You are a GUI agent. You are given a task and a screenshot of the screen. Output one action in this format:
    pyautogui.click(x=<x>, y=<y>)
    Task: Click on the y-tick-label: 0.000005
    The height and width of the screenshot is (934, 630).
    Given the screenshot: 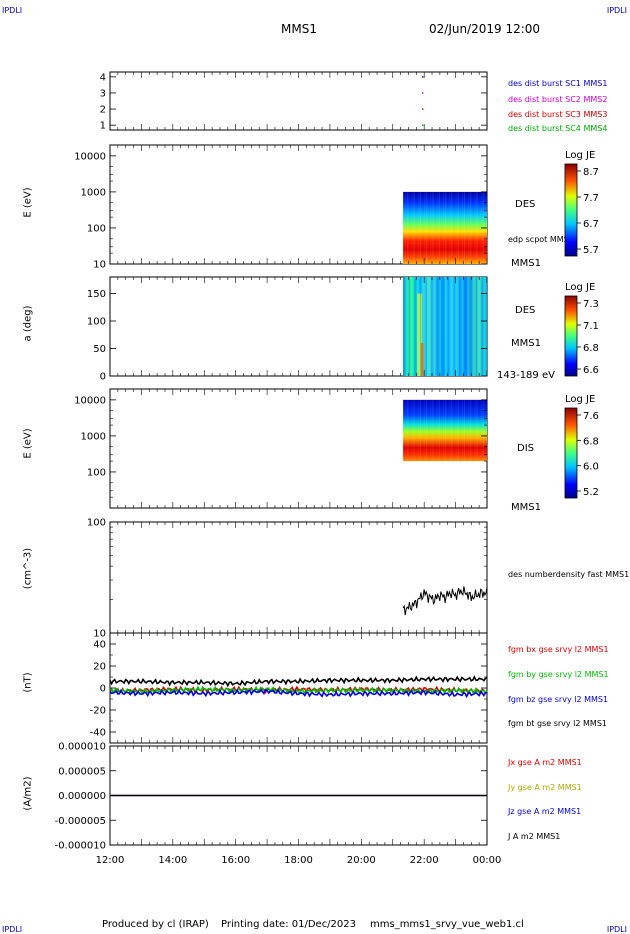 What is the action you would take?
    pyautogui.click(x=82, y=771)
    